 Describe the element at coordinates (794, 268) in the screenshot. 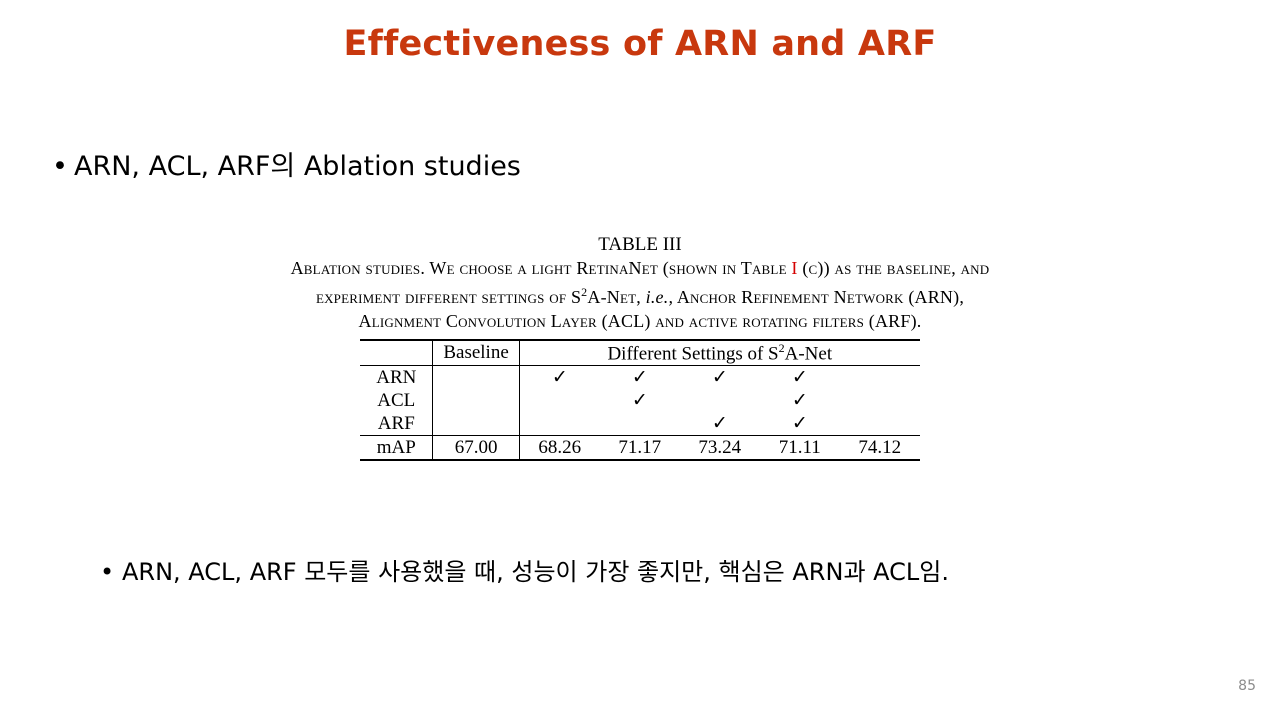

I see `table-reference: I` at that location.